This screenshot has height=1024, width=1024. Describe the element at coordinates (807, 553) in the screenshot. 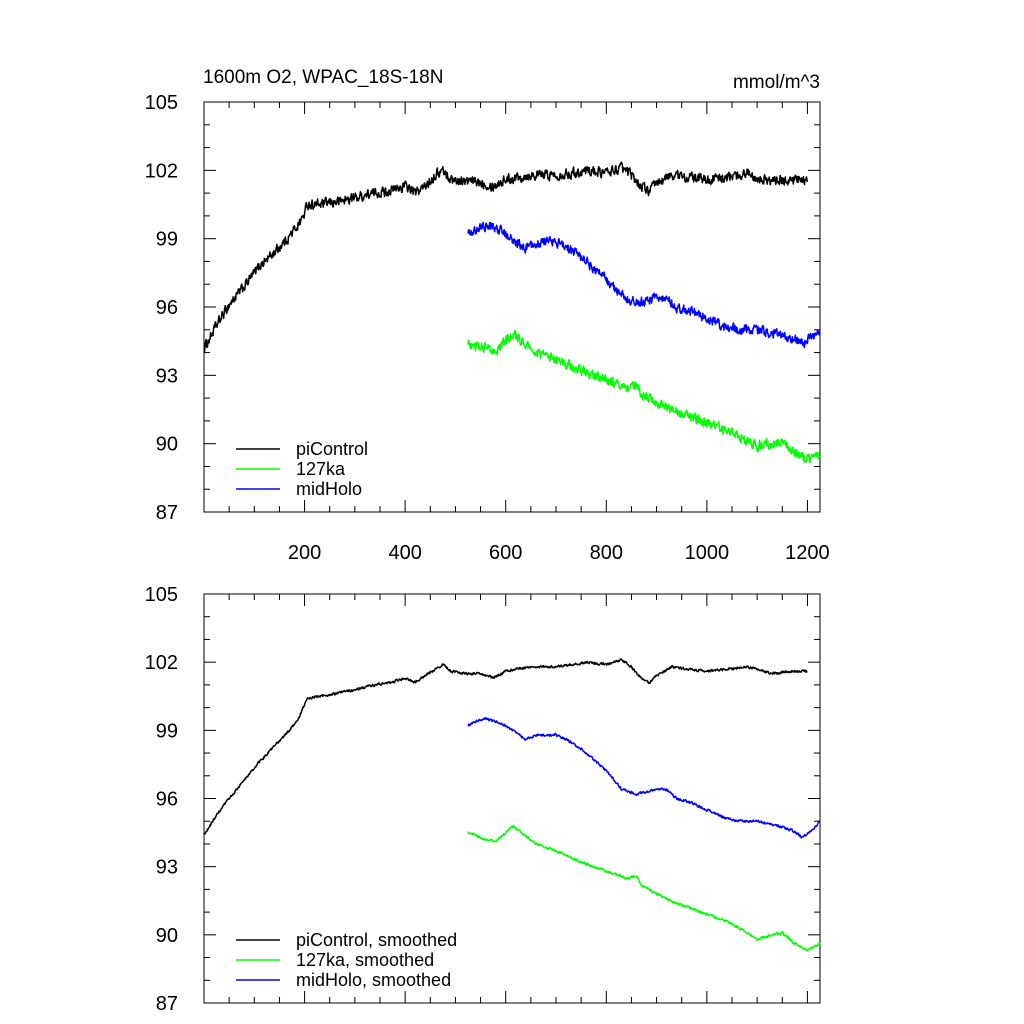

I see `x-tick-label: 1200` at that location.